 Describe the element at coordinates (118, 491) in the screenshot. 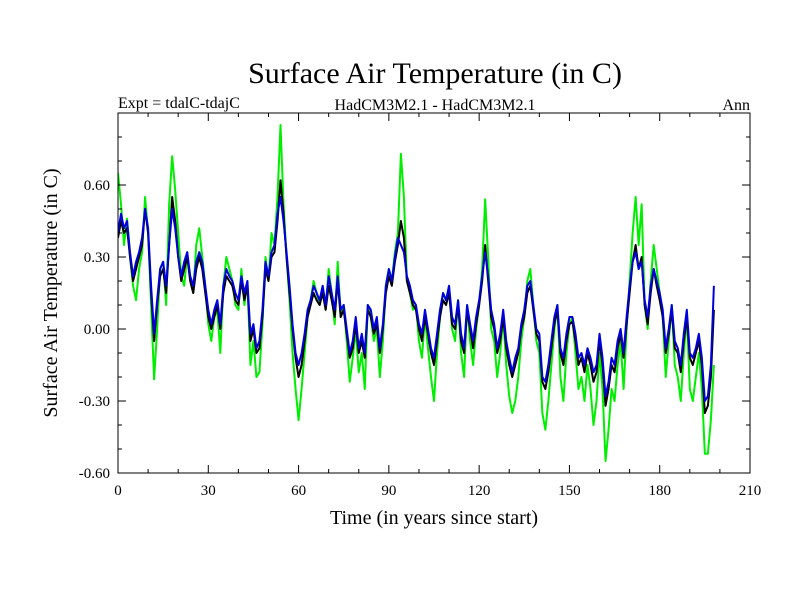

I see `x-tick-label: 0` at that location.